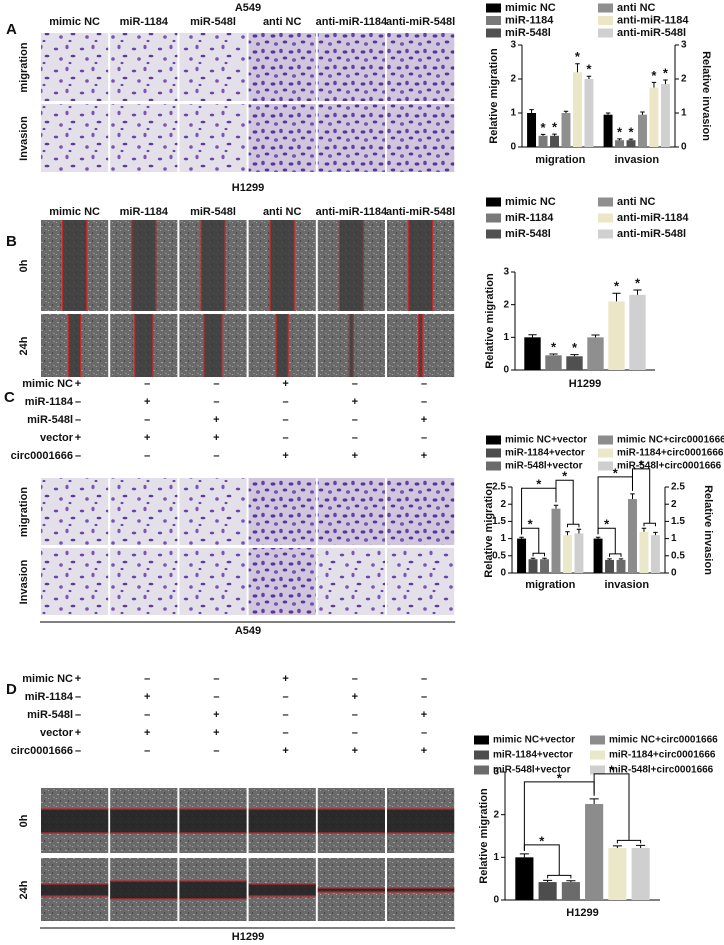 The image size is (724, 945). I want to click on legend-label: mimic NC, so click(530, 202).